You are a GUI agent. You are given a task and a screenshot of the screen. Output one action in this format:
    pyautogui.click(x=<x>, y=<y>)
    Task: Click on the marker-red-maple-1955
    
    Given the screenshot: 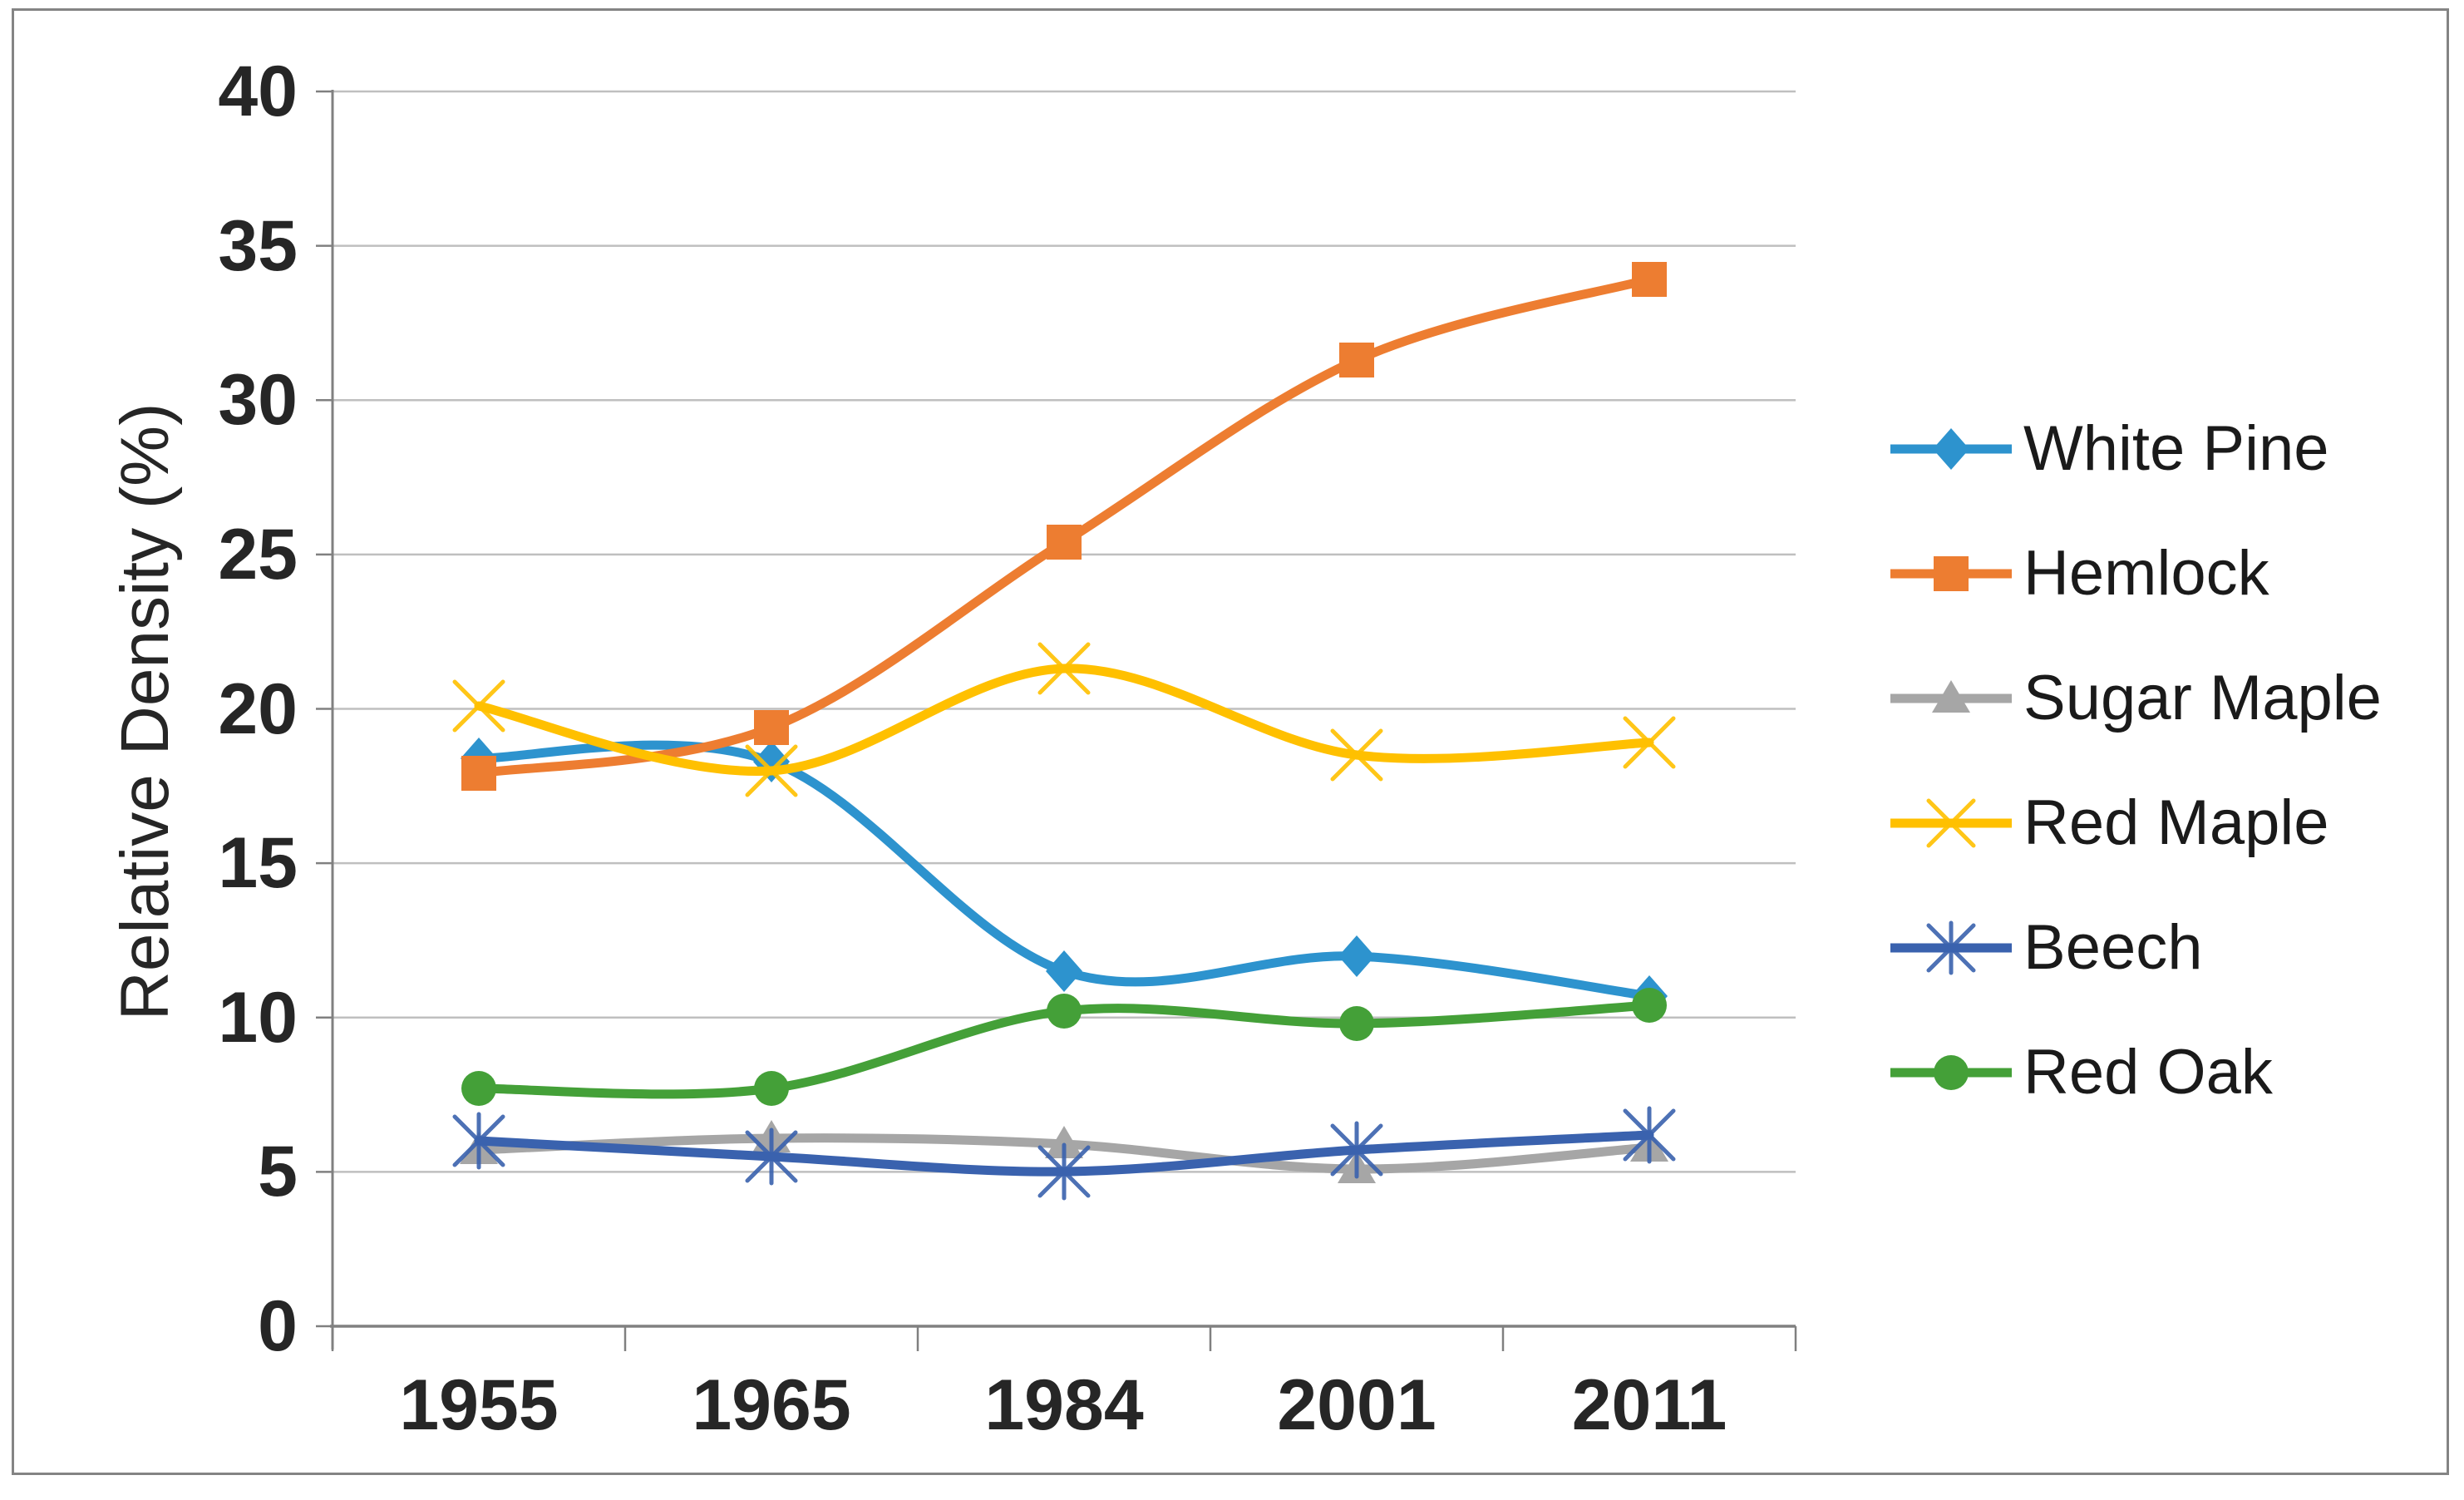 What is the action you would take?
    pyautogui.click(x=478, y=706)
    